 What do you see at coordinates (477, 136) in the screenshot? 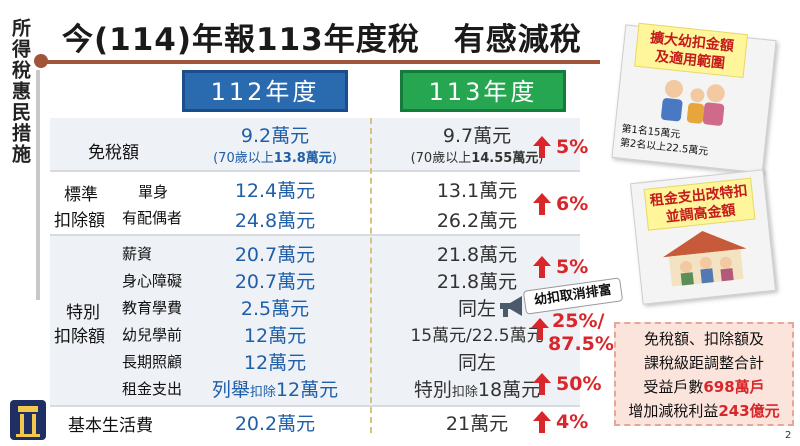
I see `exemption-113: 9.7萬元` at bounding box center [477, 136].